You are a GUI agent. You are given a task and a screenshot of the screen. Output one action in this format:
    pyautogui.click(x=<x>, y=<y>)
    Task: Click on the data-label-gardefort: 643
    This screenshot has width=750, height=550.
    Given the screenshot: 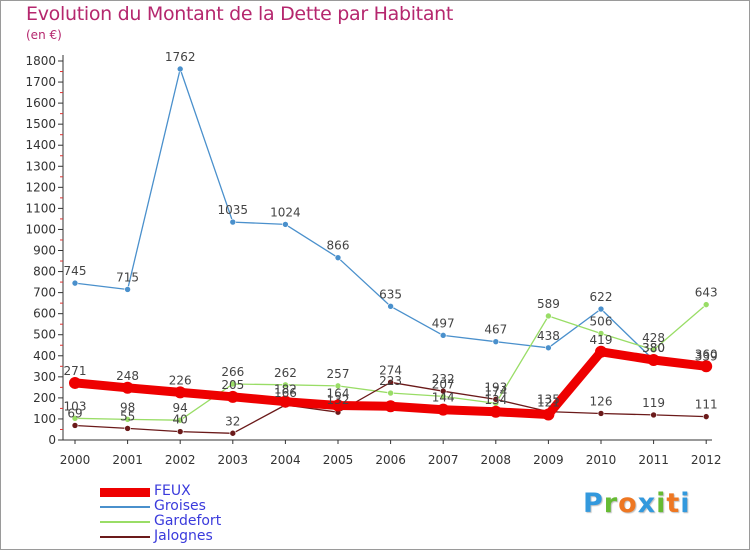 What is the action you would take?
    pyautogui.click(x=706, y=293)
    